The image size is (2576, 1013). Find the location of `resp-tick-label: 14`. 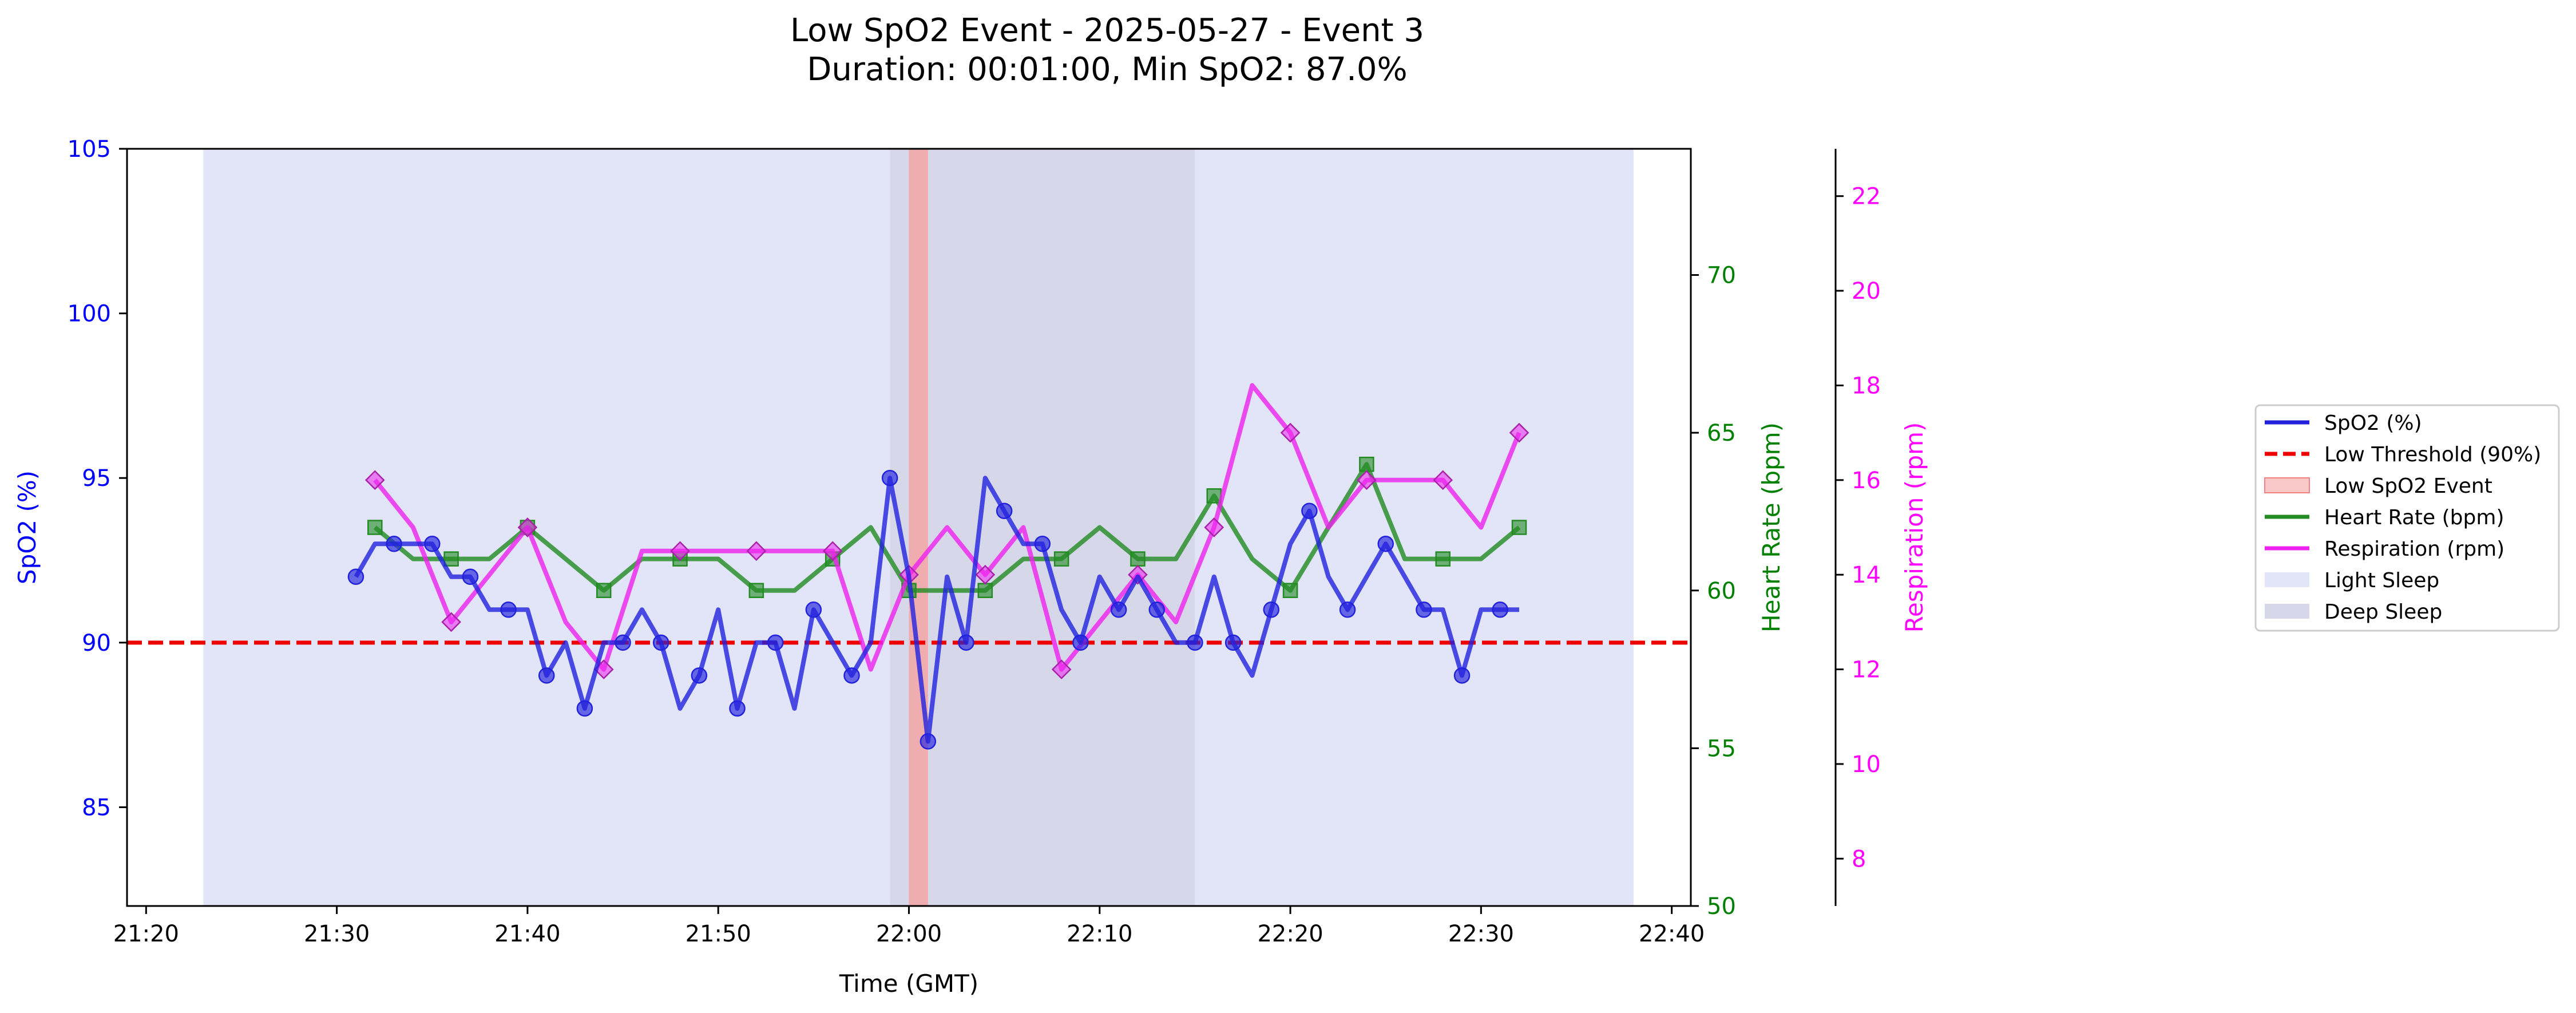

resp-tick-label: 14 is located at coordinates (1867, 575).